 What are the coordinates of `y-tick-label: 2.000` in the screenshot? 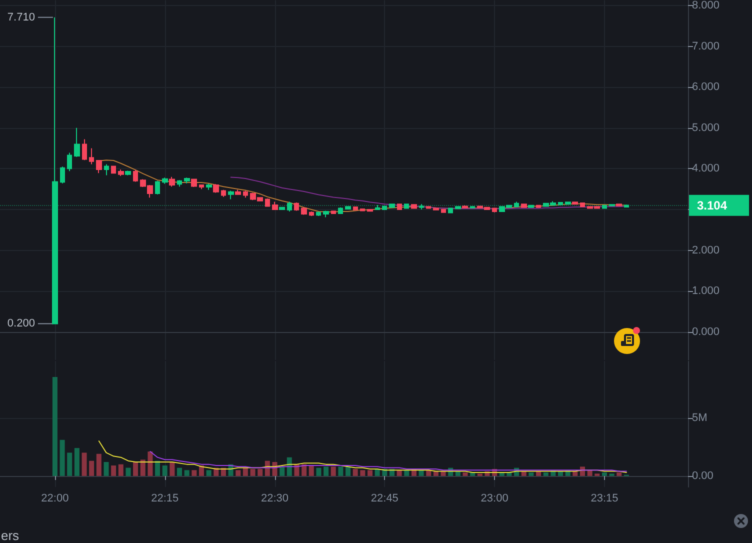 It's located at (706, 250).